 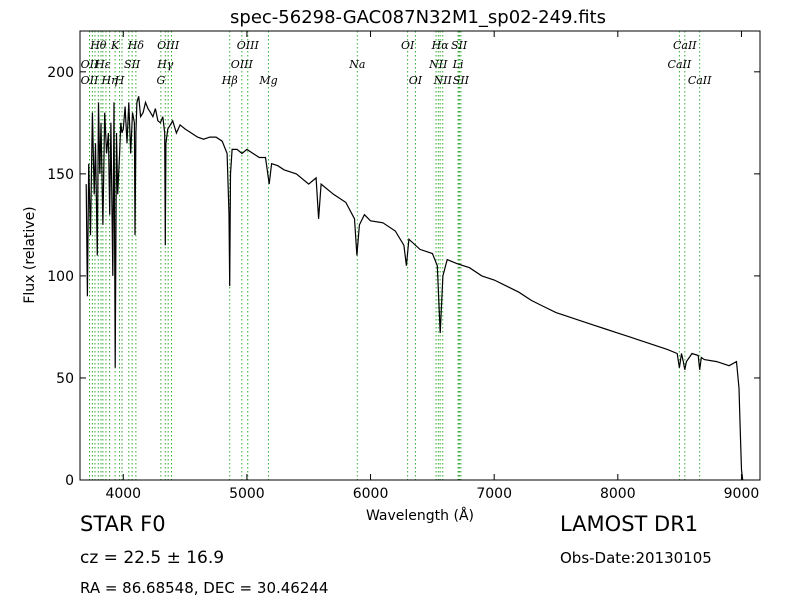 I want to click on survey-name: LAMOST DR1, so click(x=629, y=524).